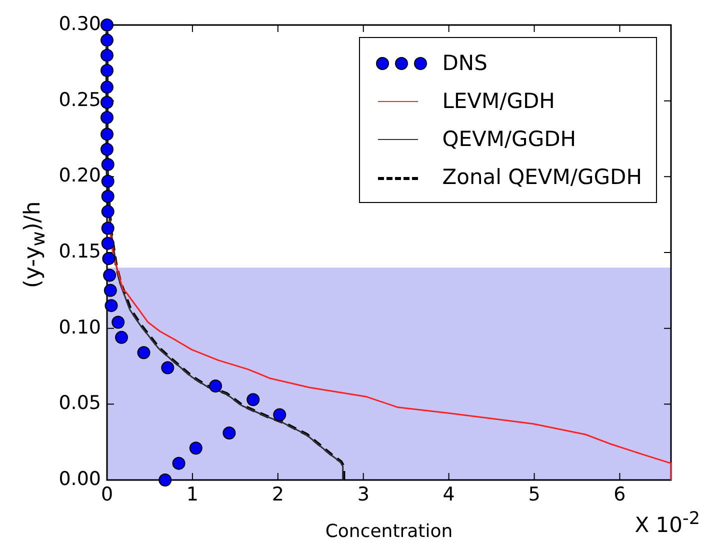  What do you see at coordinates (79, 403) in the screenshot?
I see `y-tick-label: 0.05` at bounding box center [79, 403].